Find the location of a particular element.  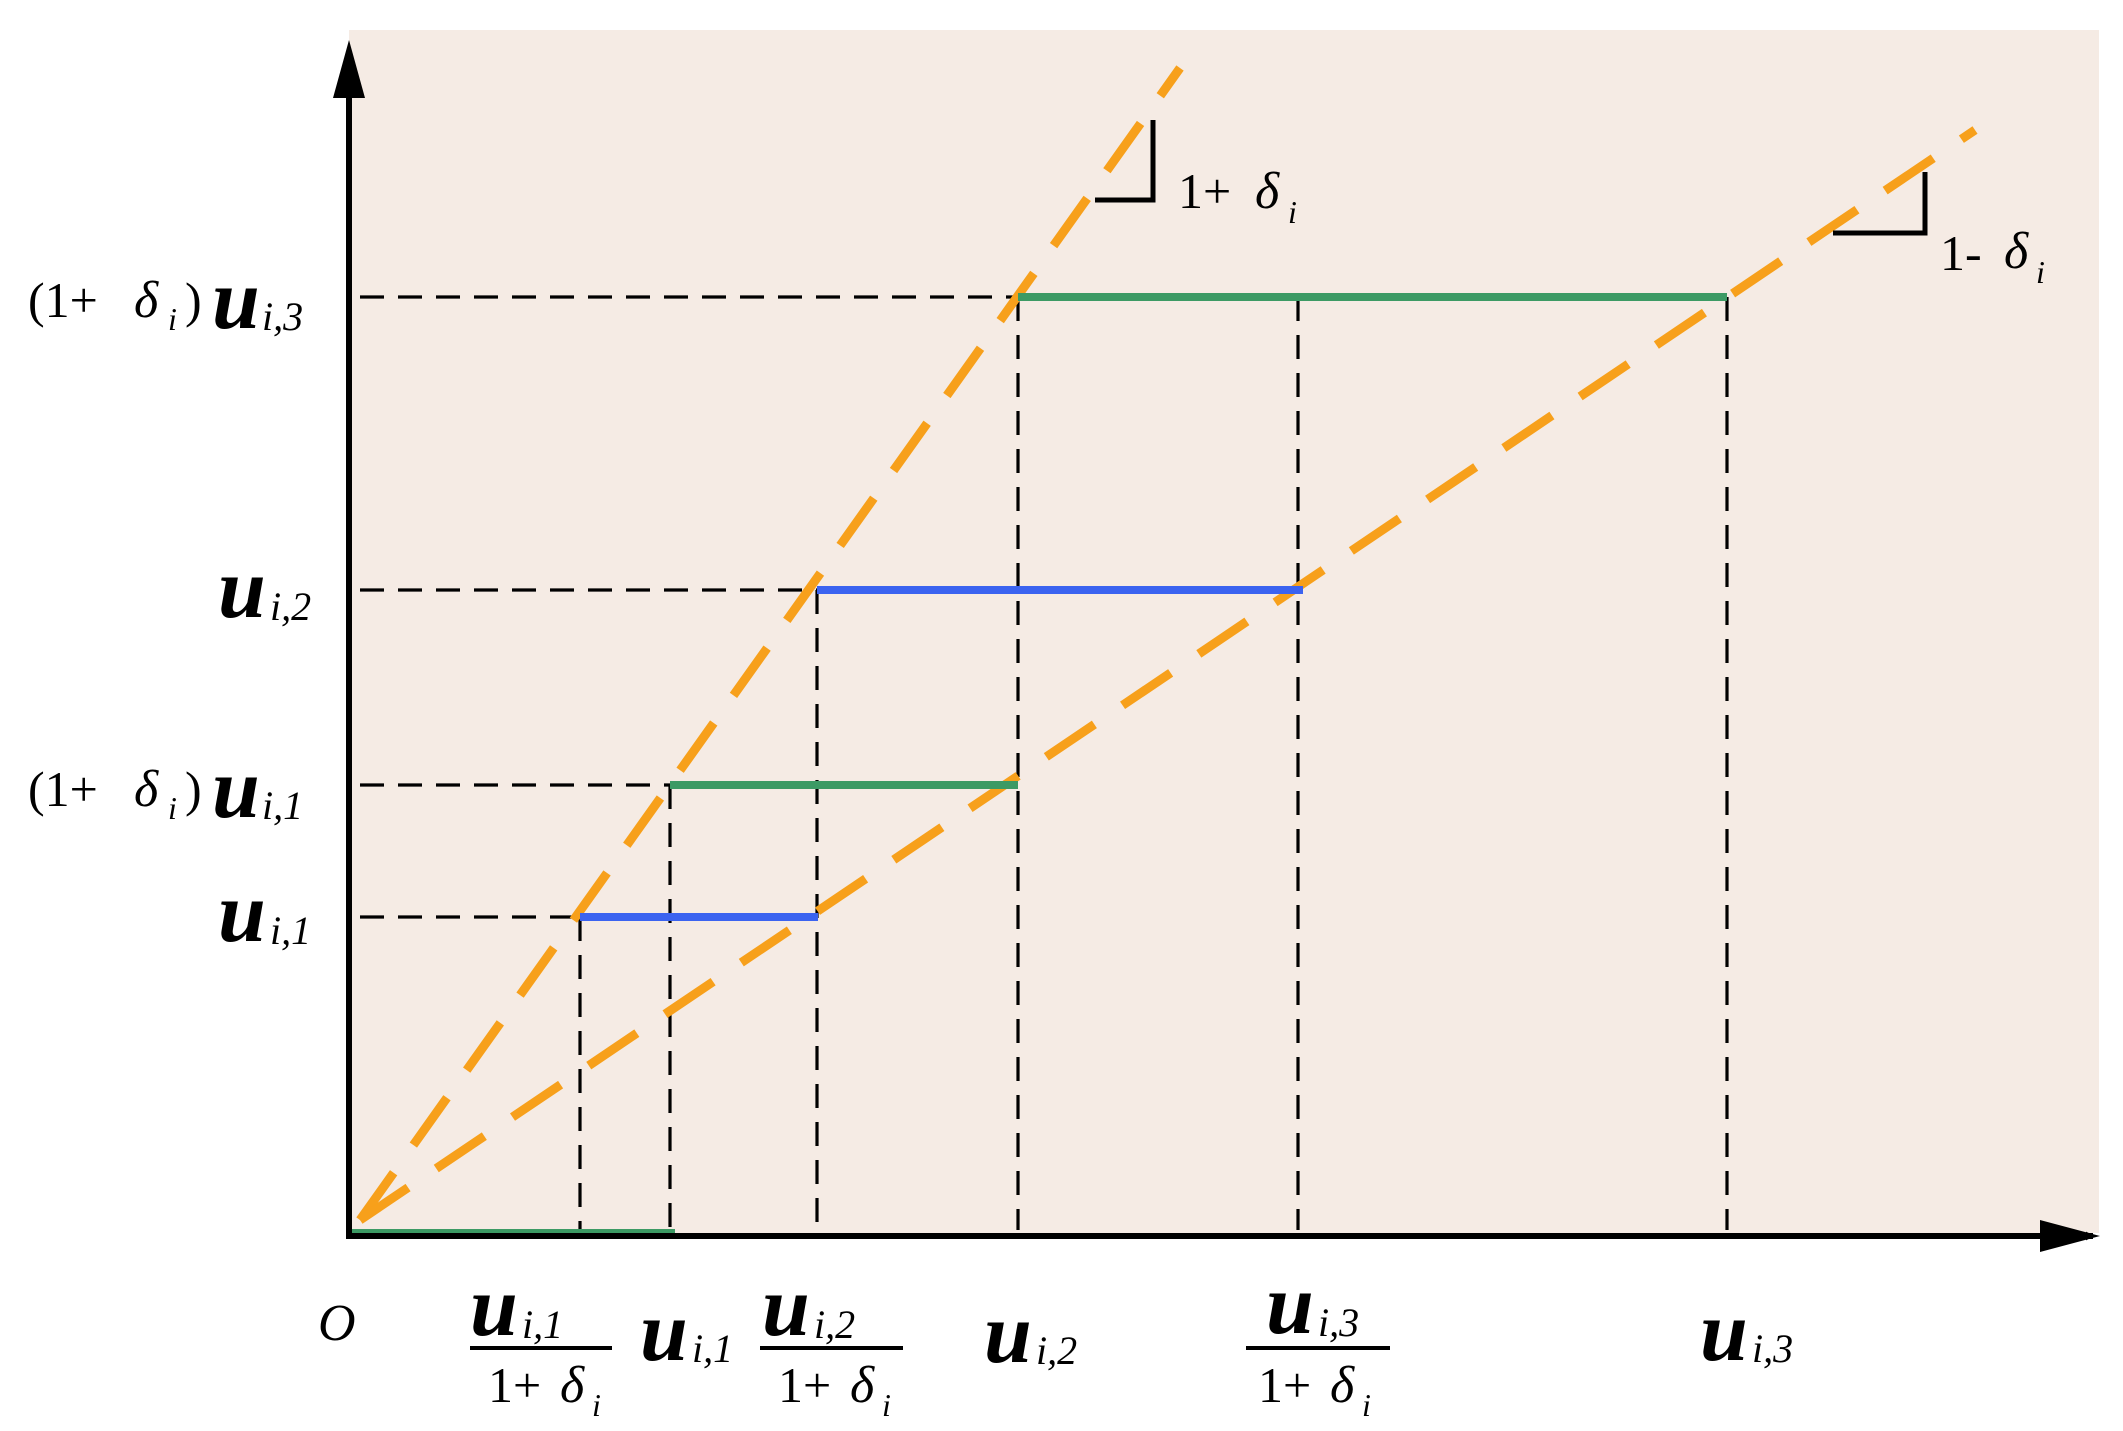

x-label-u-i1: u i,1 is located at coordinates (686, 1331).